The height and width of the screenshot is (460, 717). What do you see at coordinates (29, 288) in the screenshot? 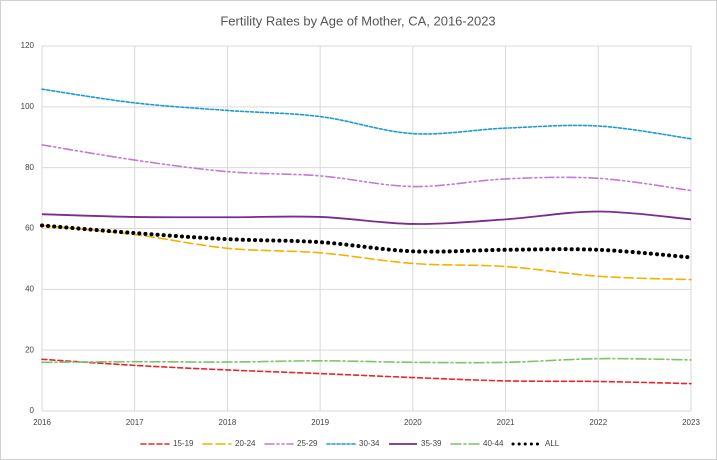
I see `y-tick-label: 40` at bounding box center [29, 288].